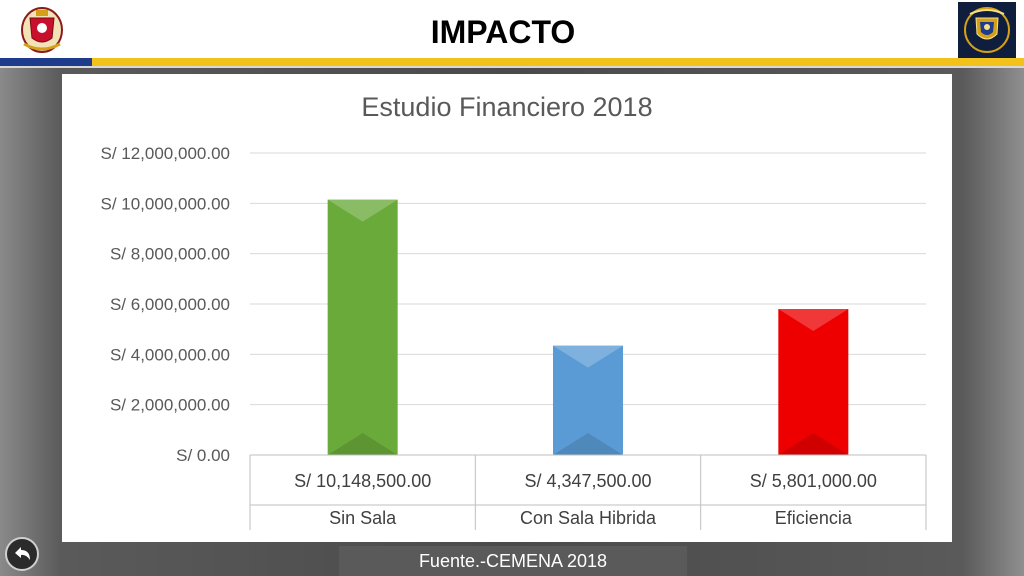 Image resolution: width=1024 pixels, height=576 pixels. I want to click on data-label: S/ 4,347,500.00, so click(587, 481).